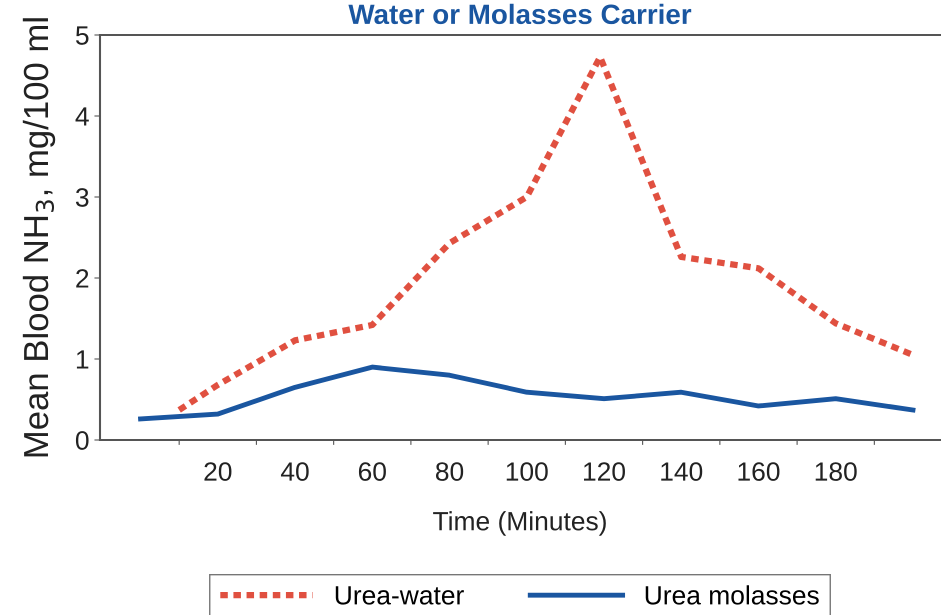 Image resolution: width=941 pixels, height=615 pixels. What do you see at coordinates (82, 278) in the screenshot?
I see `y-tick-label: 2` at bounding box center [82, 278].